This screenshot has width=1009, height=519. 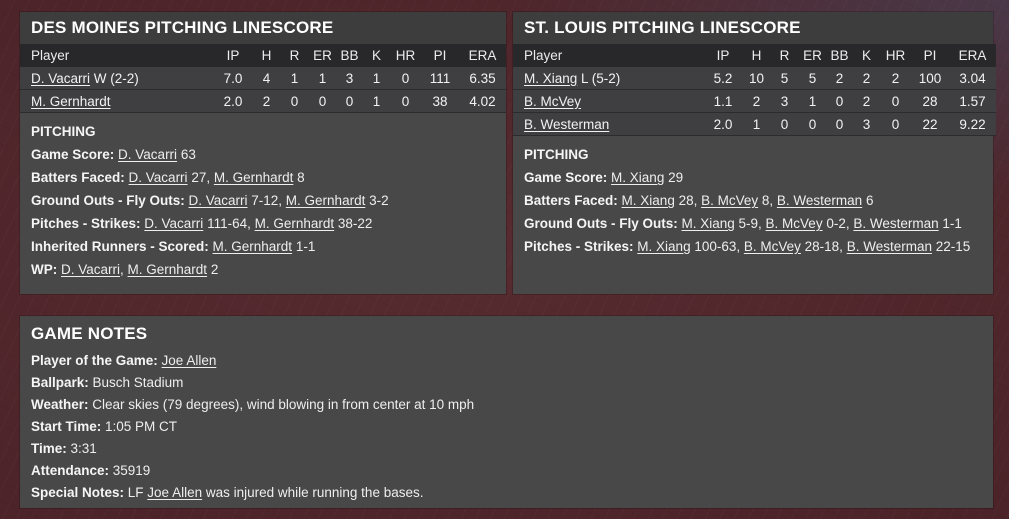 I want to click on pitcher-decision: L (5-2), so click(x=599, y=78).